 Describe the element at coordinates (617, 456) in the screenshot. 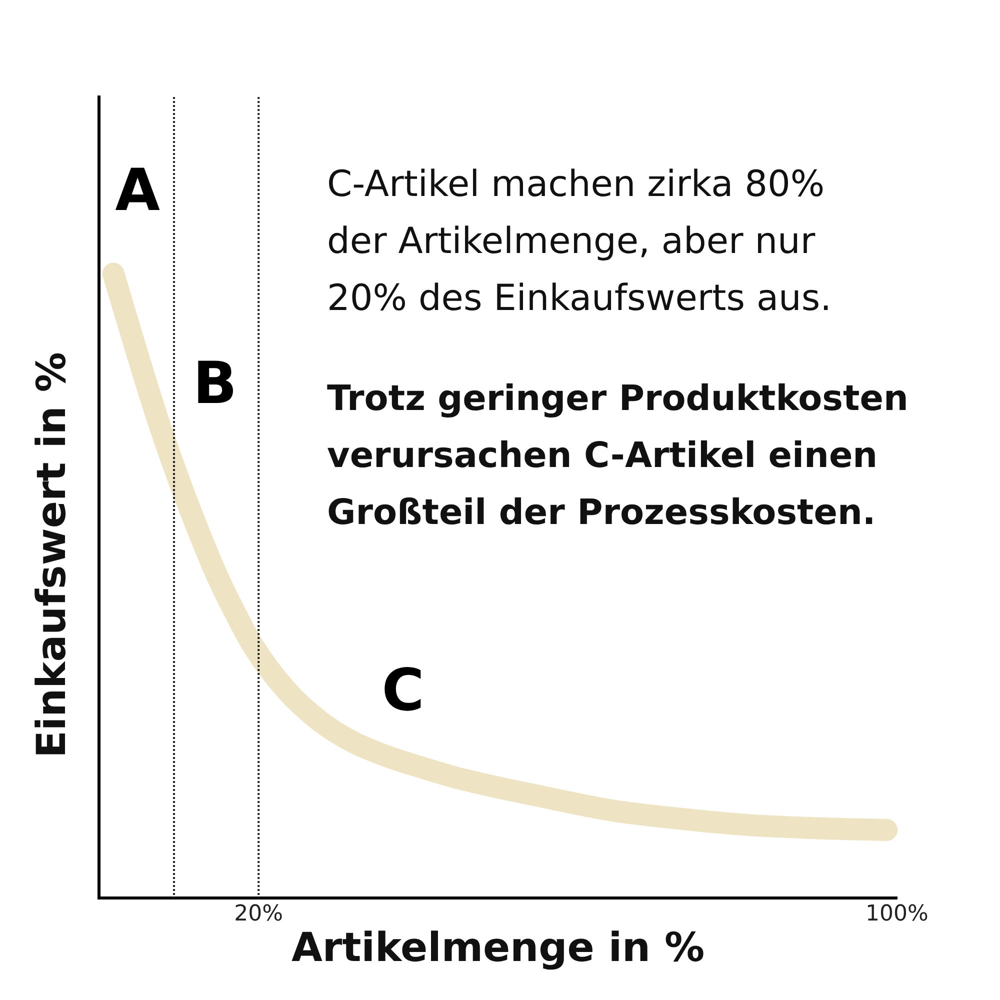

I see `annotation: Trotz geringer Produktkosten verursachen C-Artikel einen Großteil der Prozesskosten.` at that location.